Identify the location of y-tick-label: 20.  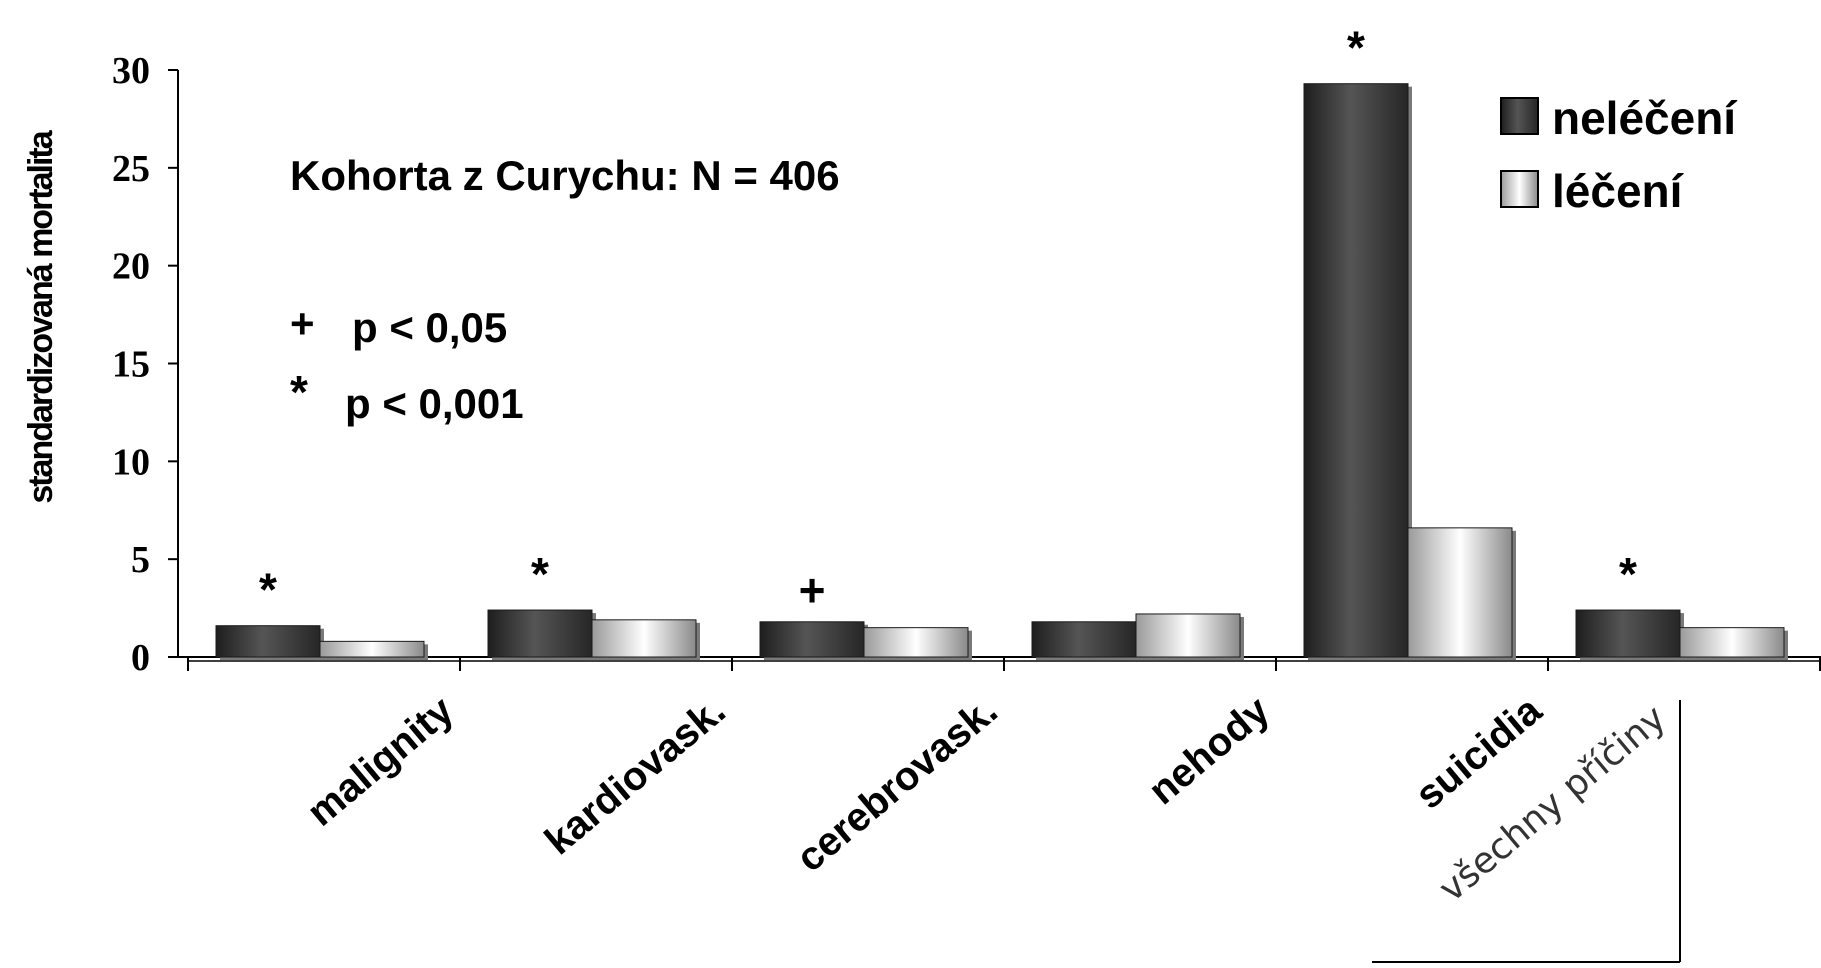
(131, 267).